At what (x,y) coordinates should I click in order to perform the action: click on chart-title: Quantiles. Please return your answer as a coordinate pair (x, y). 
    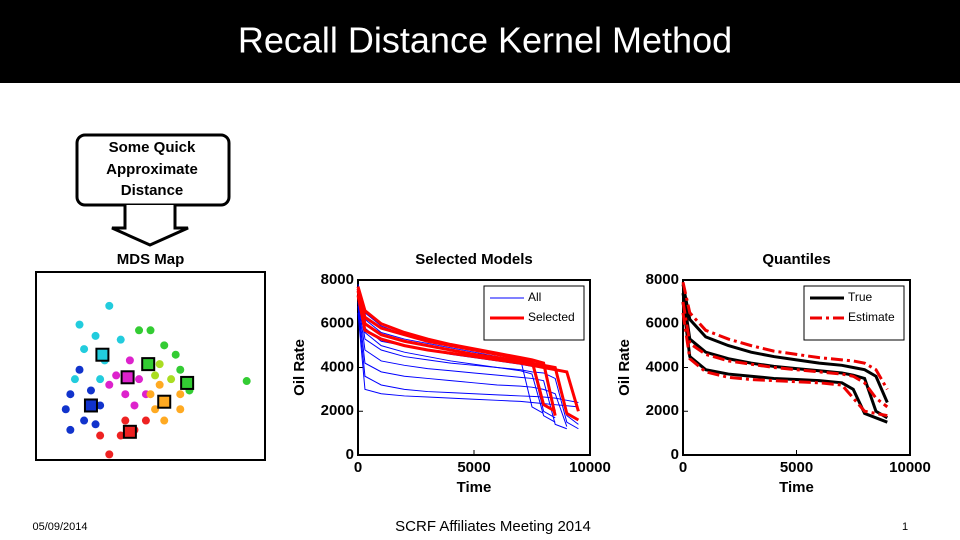
    Looking at the image, I should click on (796, 259).